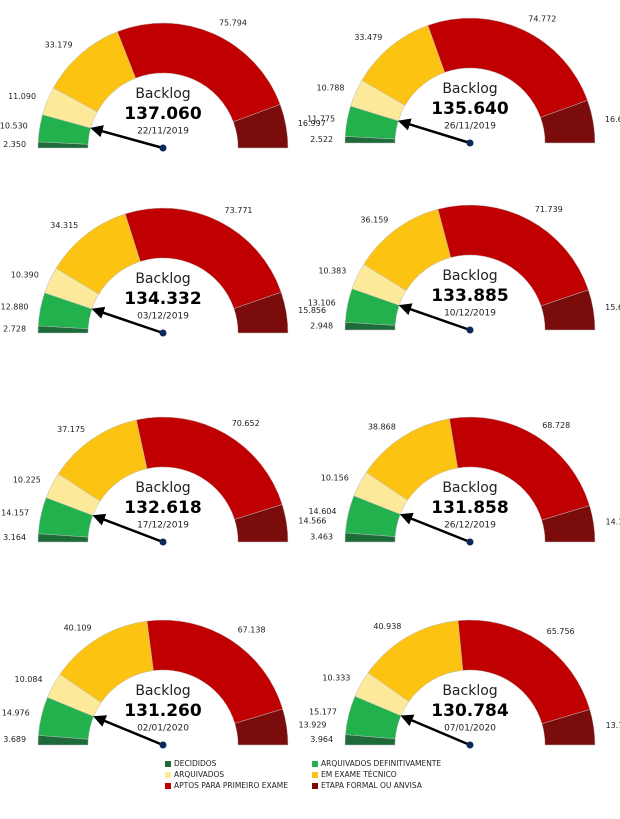  Describe the element at coordinates (330, 88) in the screenshot. I see `segment-label: 10.788` at that location.